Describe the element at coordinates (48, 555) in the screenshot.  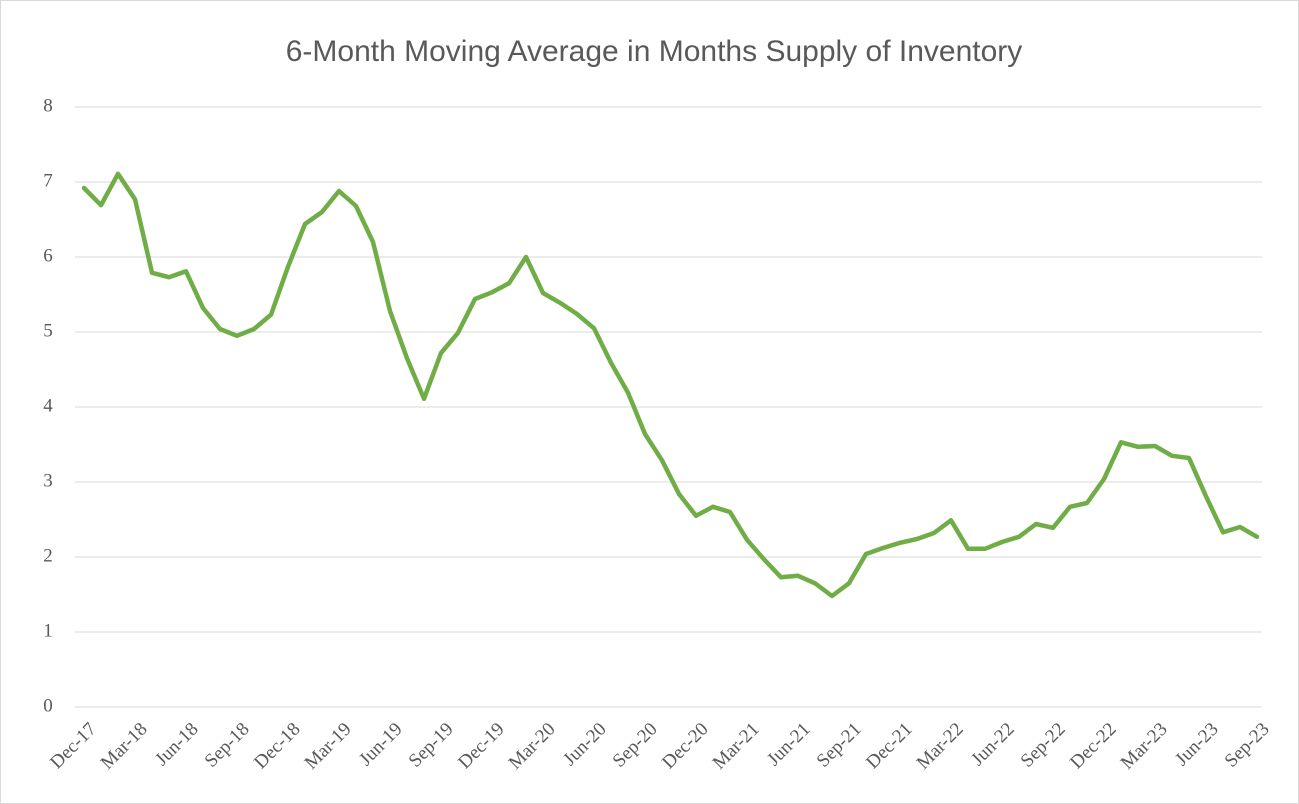
I see `y-tick-label: 2` at that location.